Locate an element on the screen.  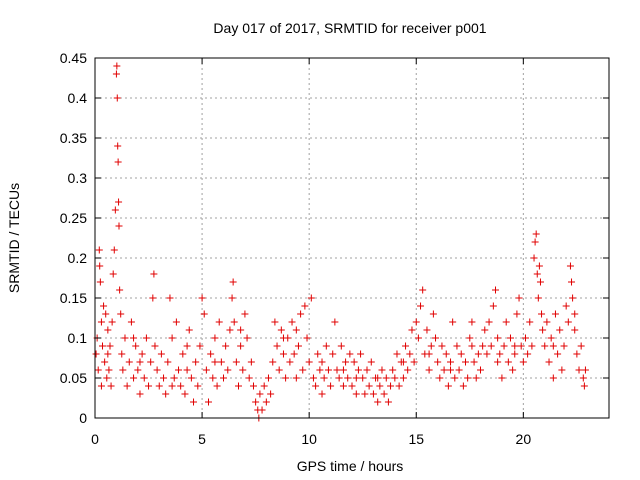
y-tick-label: 0.35 is located at coordinates (73, 138).